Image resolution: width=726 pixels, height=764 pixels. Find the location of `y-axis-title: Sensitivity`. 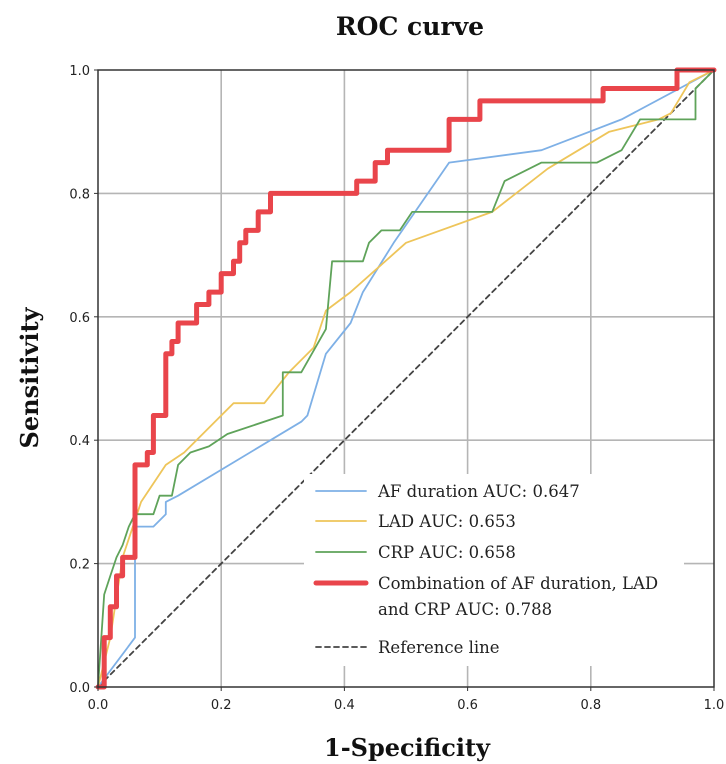

y-axis-title: Sensitivity is located at coordinates (29, 377).